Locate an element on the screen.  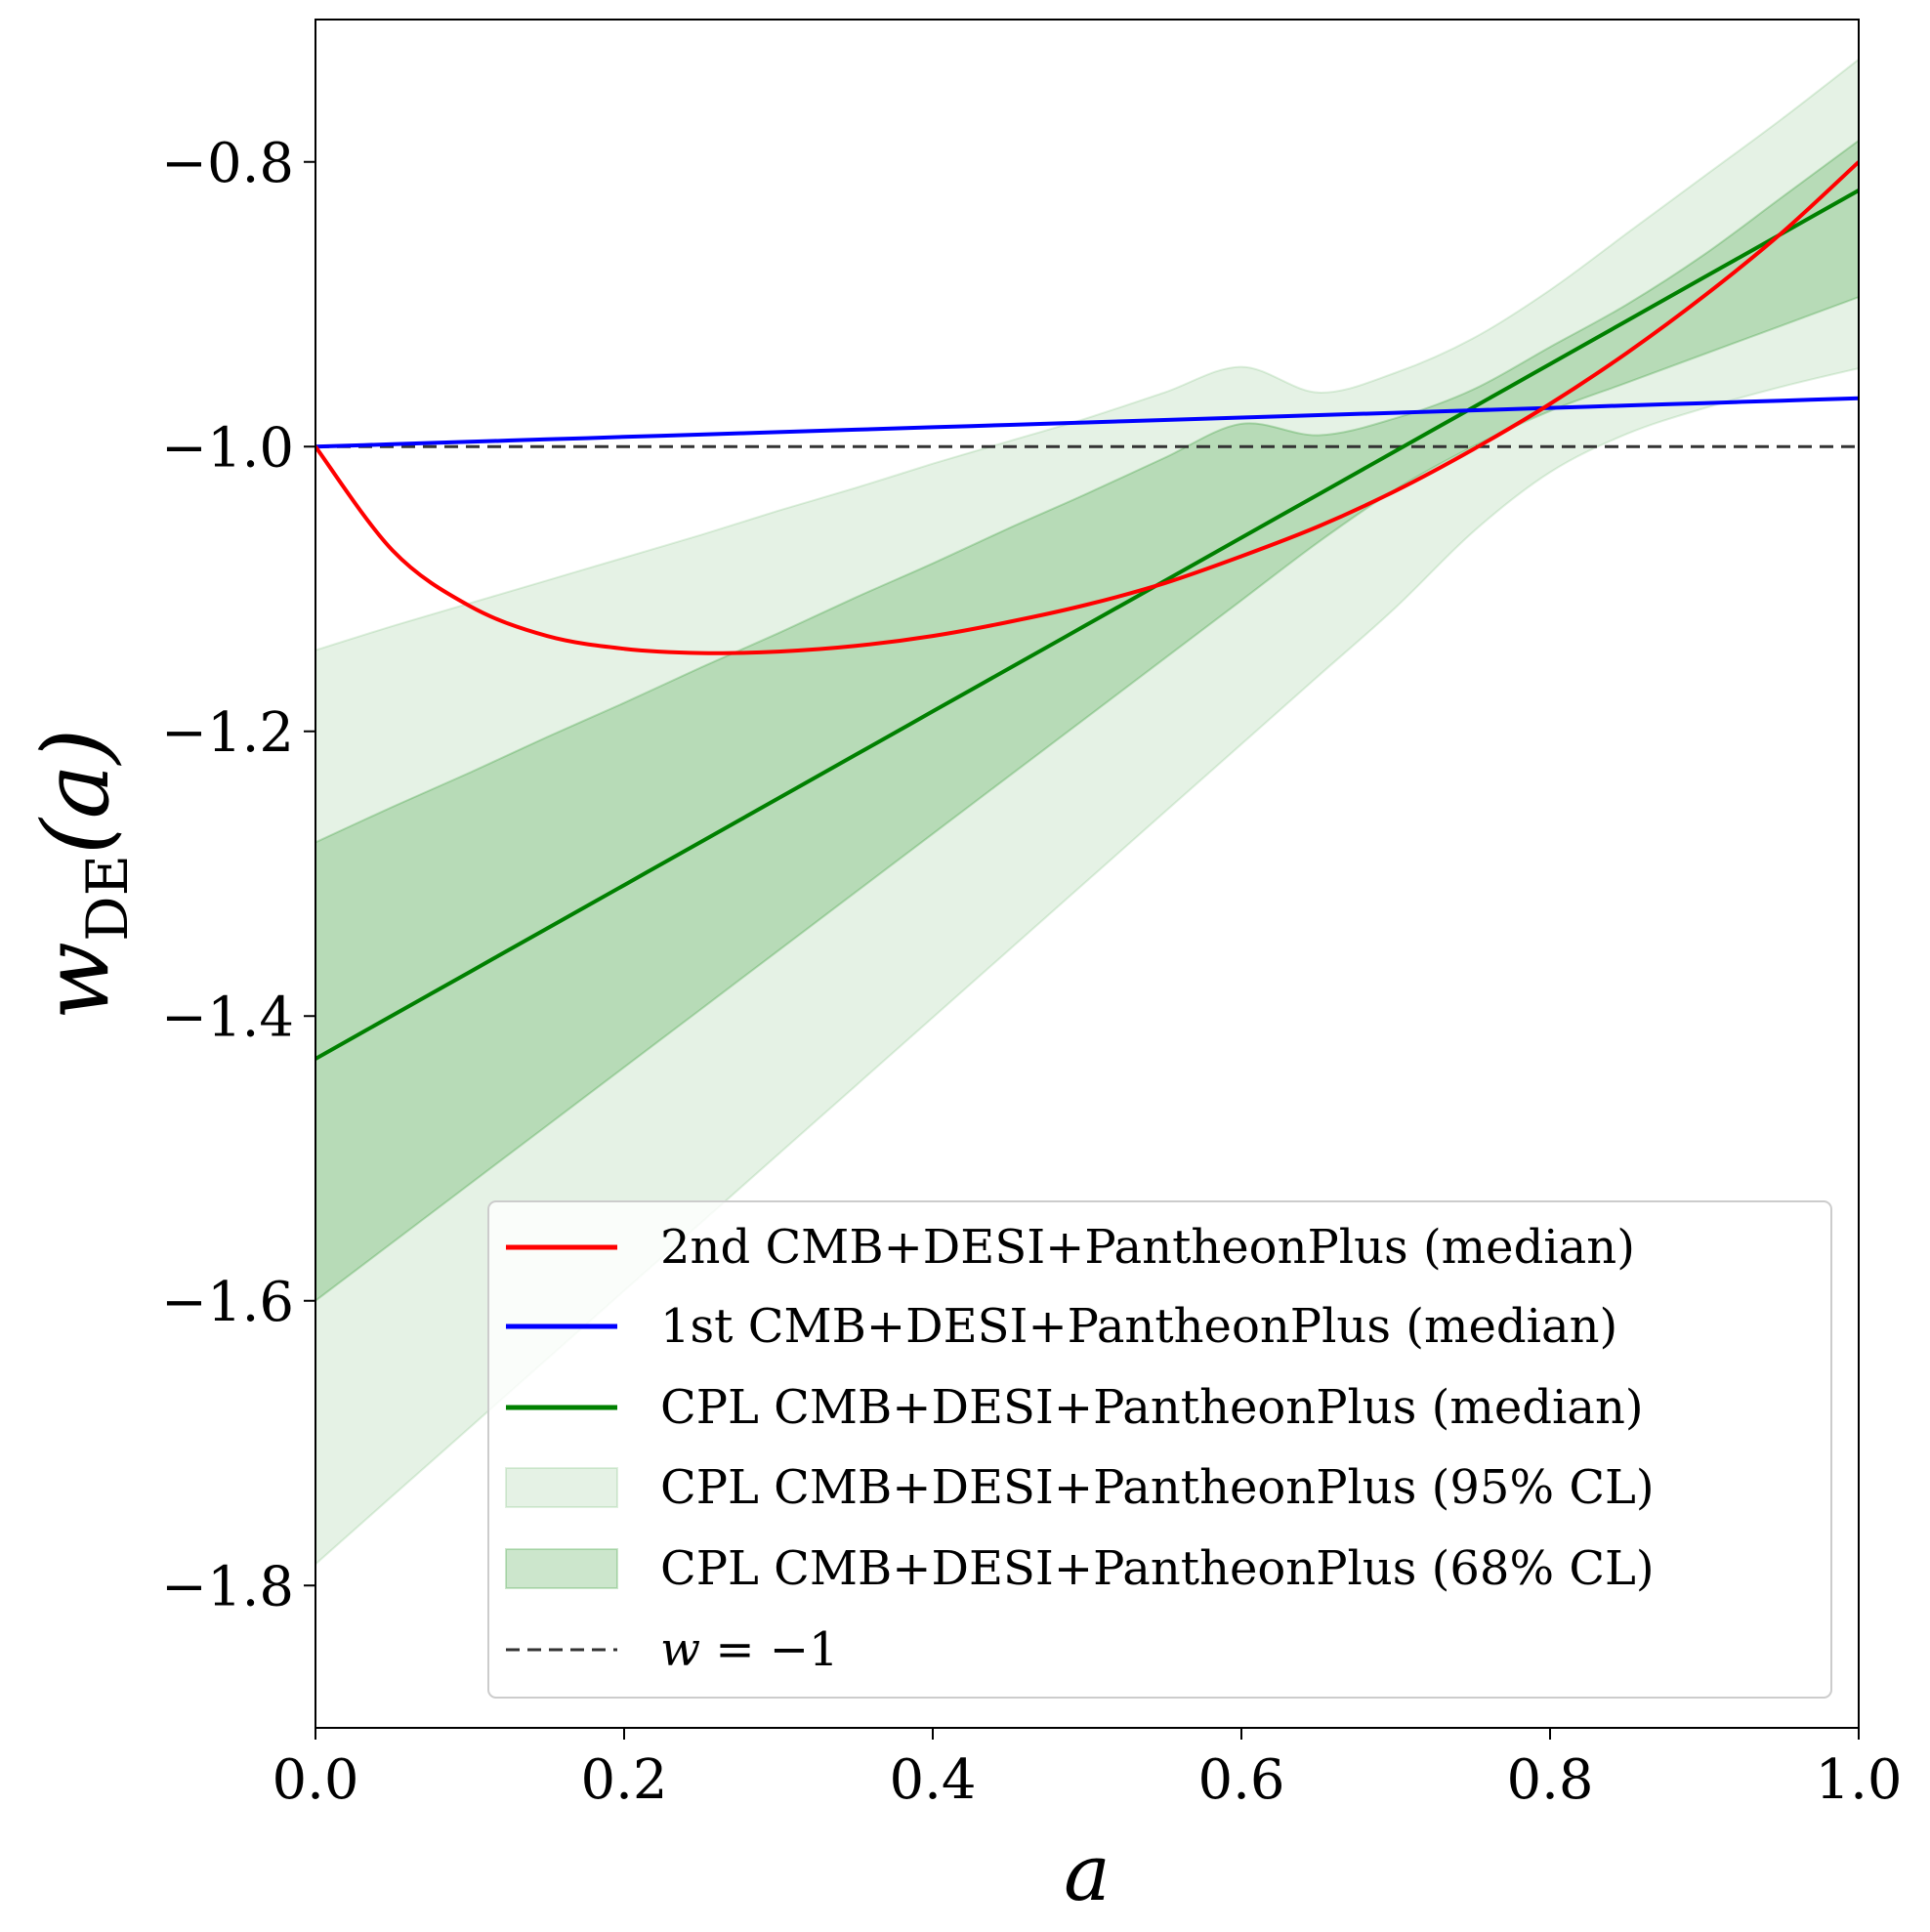
series-line-1st-median is located at coordinates (1087, 422).